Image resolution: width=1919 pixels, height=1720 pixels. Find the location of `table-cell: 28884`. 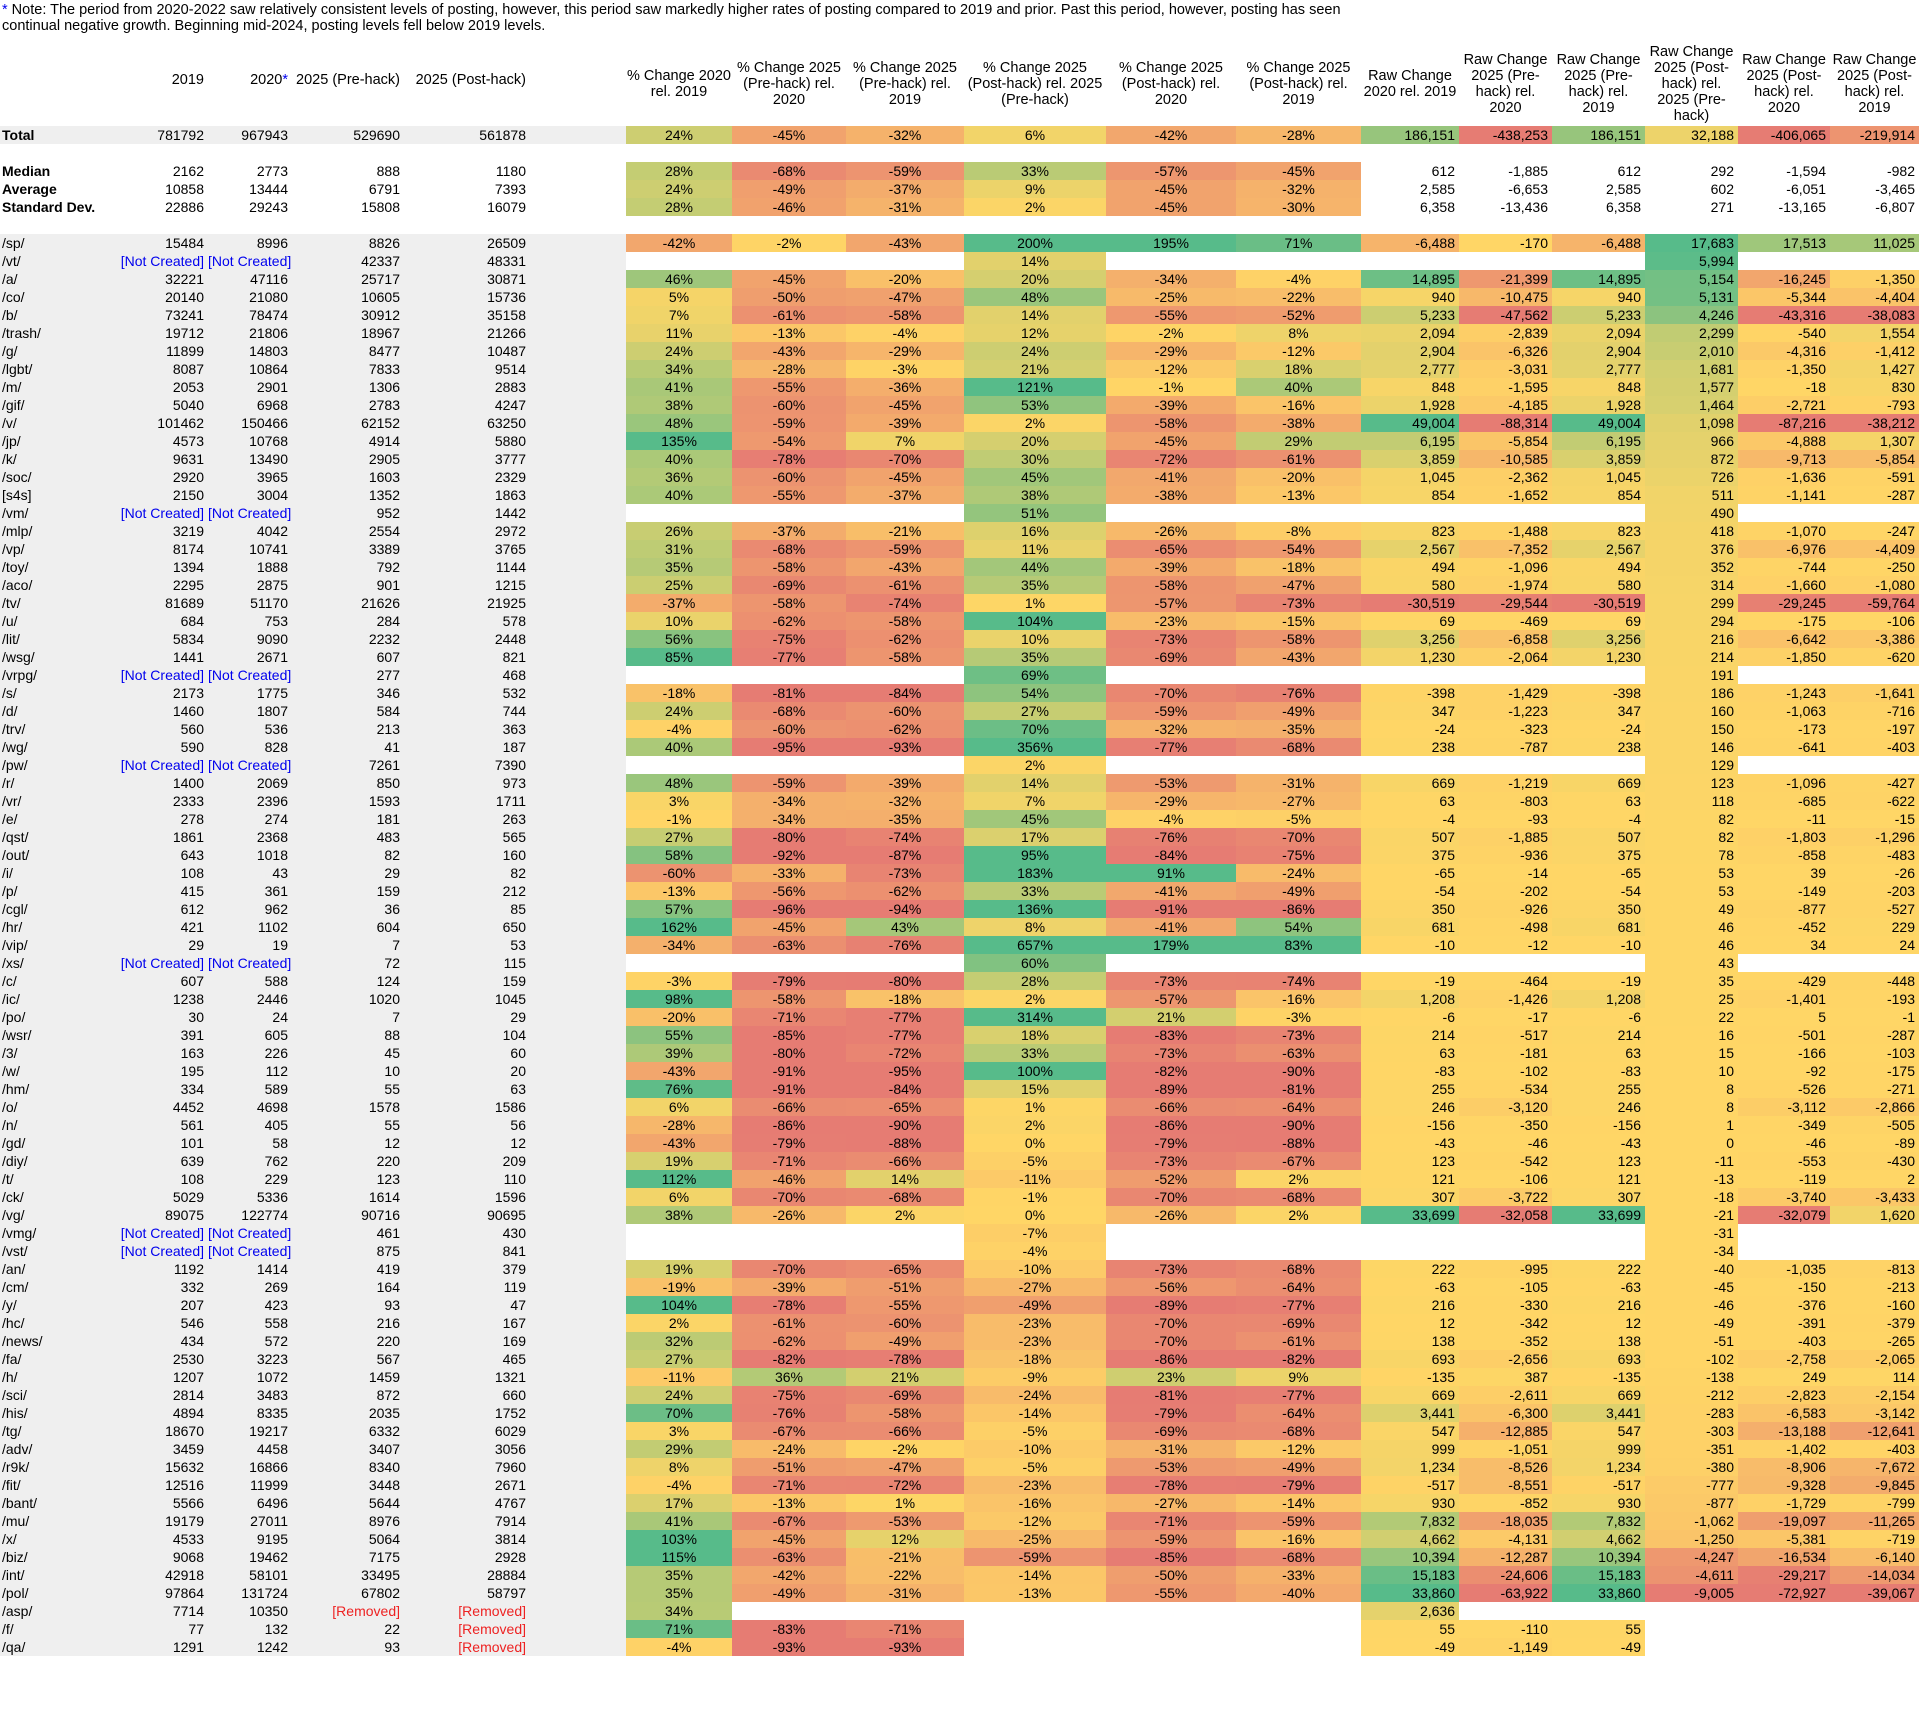

table-cell: 28884 is located at coordinates (506, 1575).